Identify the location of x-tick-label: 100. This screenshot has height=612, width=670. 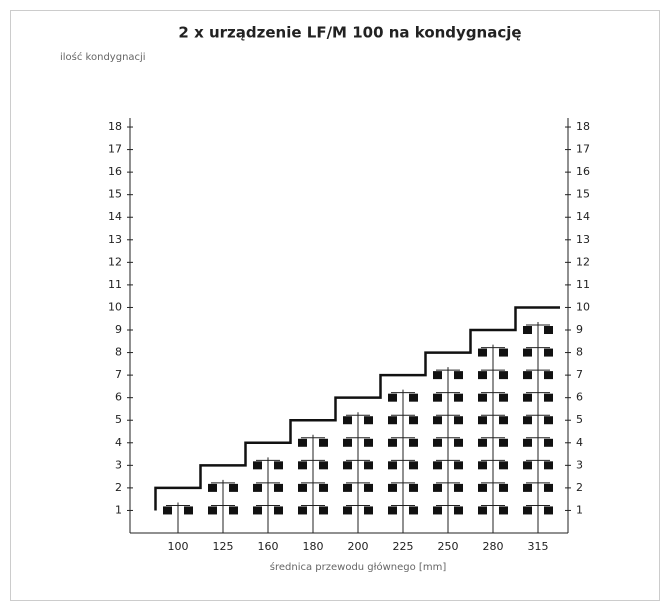
(178, 546).